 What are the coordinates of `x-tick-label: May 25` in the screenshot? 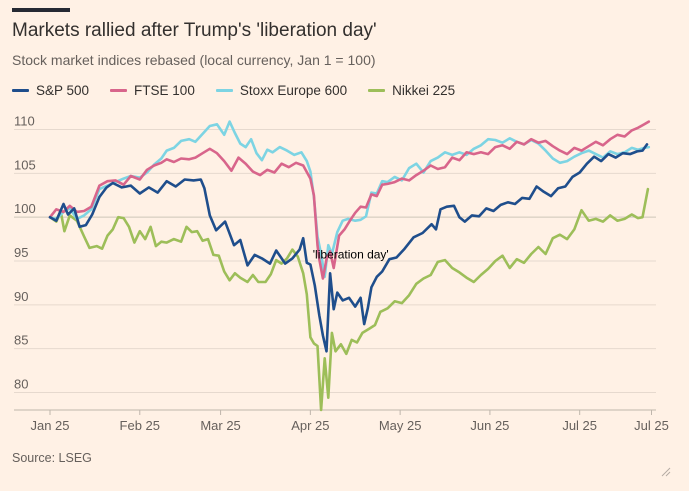 It's located at (400, 425).